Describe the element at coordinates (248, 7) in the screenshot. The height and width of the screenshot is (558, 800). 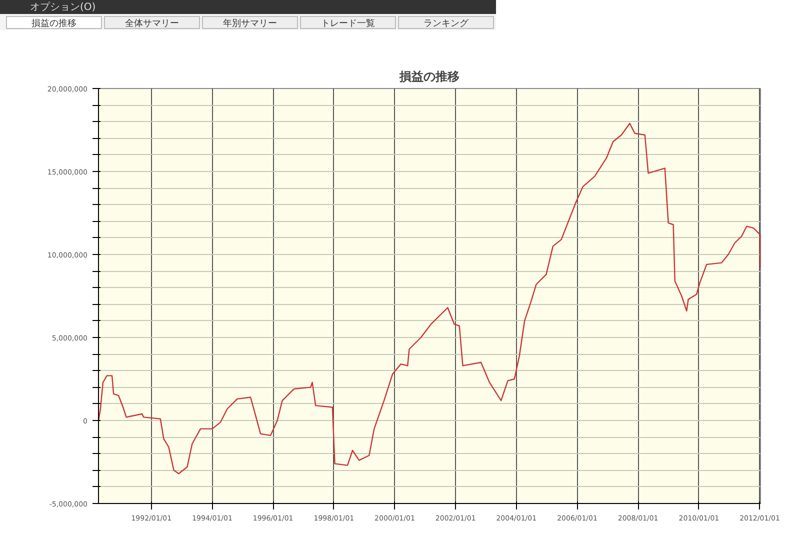
I see `text: オプション(O)` at that location.